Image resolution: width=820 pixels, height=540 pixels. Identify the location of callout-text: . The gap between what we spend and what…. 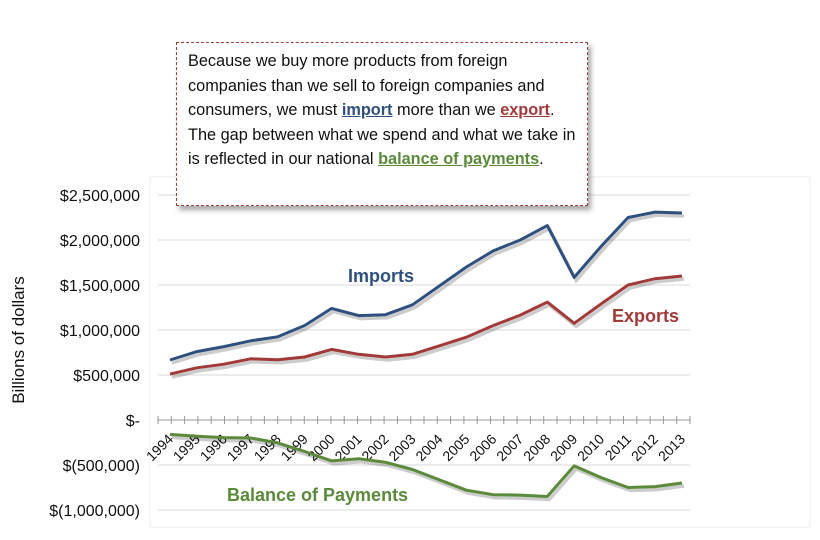
(382, 134).